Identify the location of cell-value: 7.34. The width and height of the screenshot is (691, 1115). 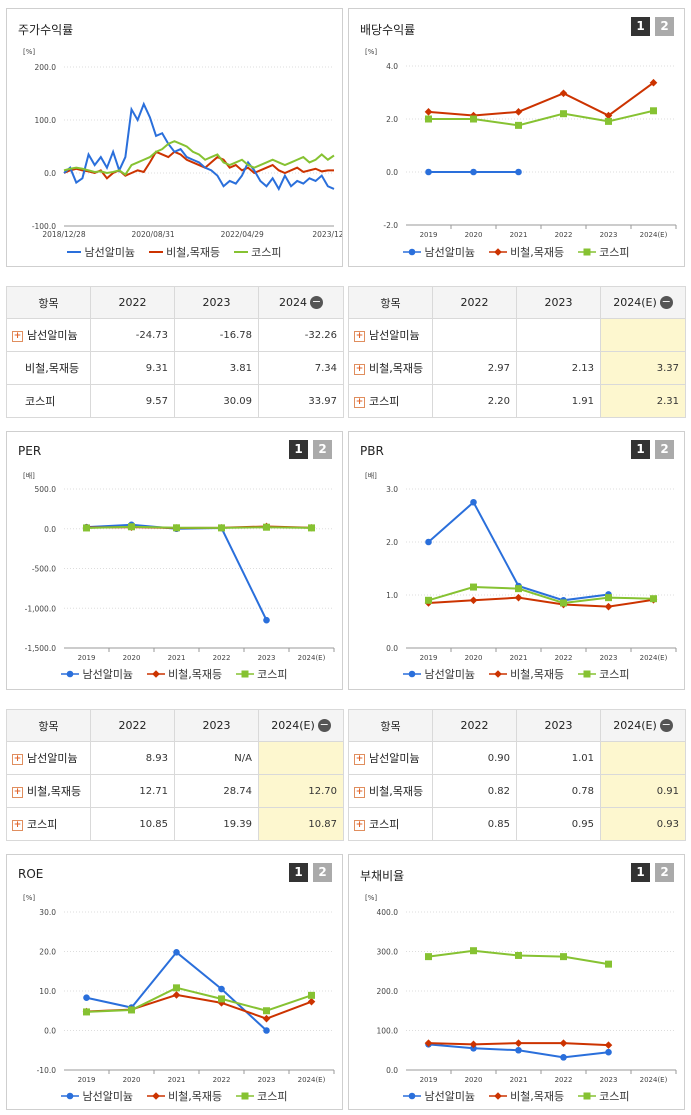
(301, 368).